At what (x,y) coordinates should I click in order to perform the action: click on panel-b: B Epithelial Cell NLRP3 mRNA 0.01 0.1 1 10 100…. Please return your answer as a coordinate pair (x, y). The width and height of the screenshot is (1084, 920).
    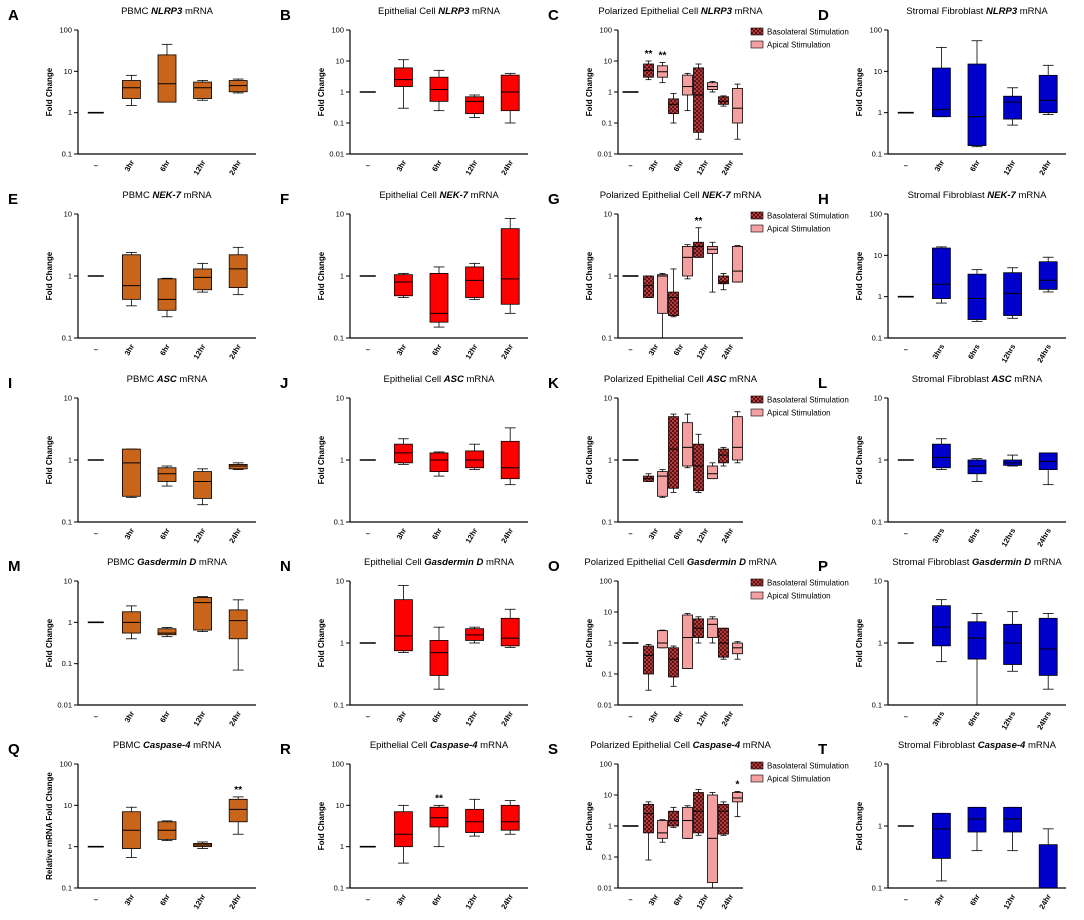
    Looking at the image, I should click on (404, 91).